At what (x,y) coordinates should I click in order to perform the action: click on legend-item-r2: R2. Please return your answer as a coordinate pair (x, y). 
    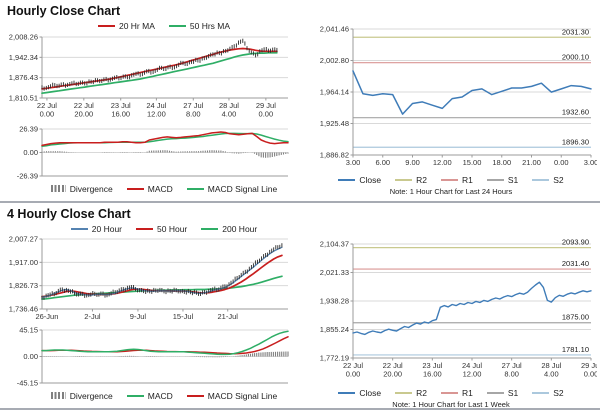
    Looking at the image, I should click on (411, 393).